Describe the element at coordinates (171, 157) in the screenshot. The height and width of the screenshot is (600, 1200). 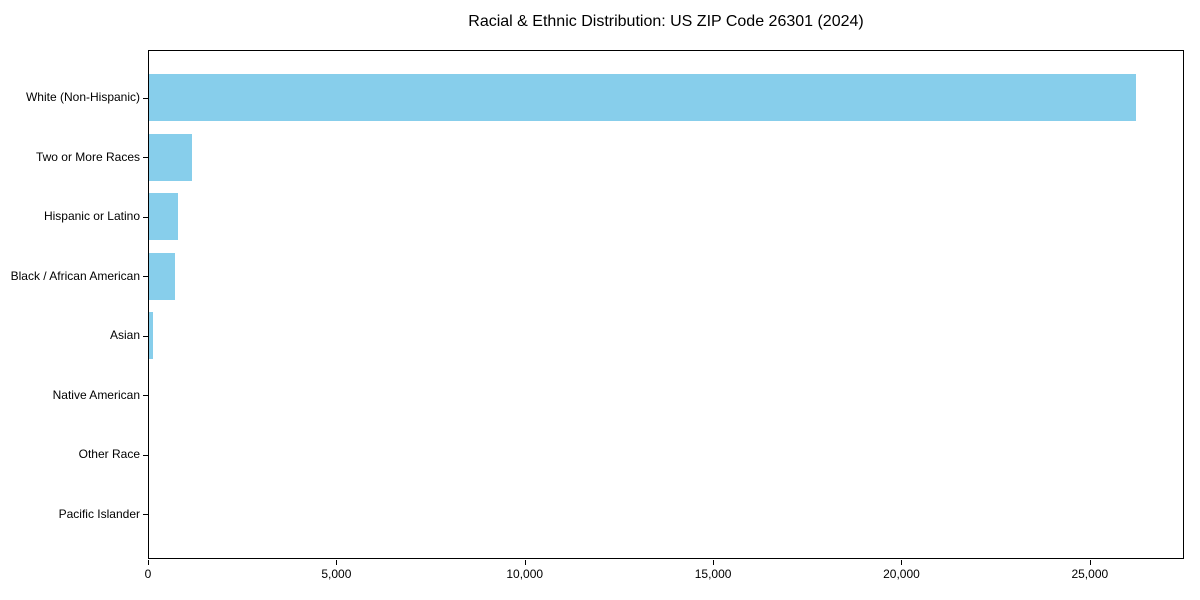
I see `bar-two-or-more-races` at that location.